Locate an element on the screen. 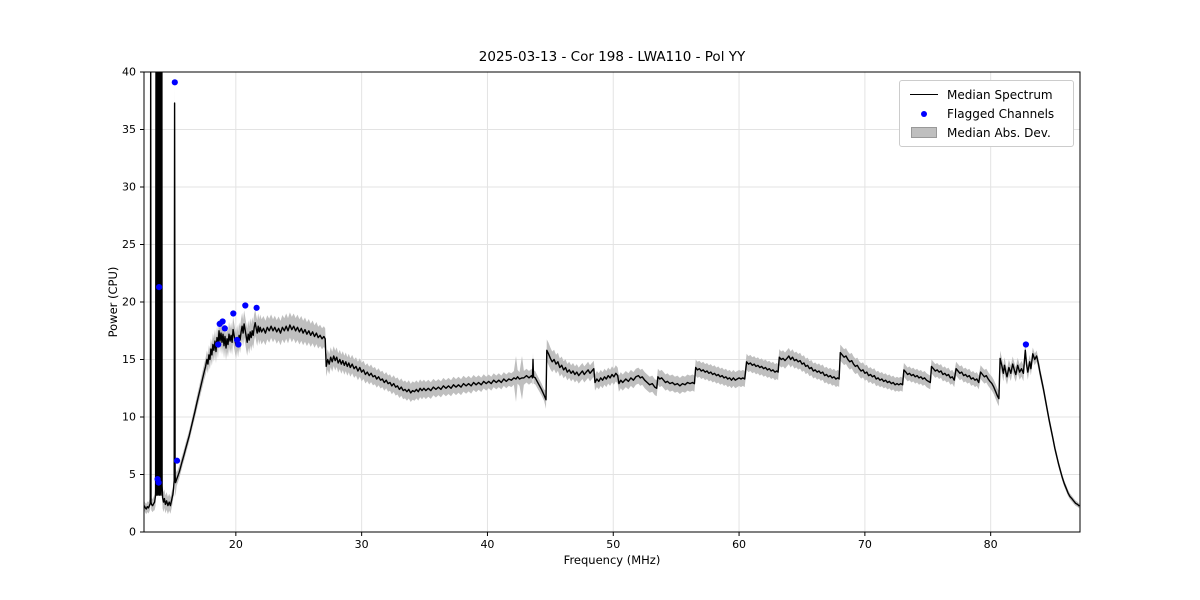 This screenshot has width=1200, height=600. x-axis-label: Frequency (MHz) is located at coordinates (612, 560).